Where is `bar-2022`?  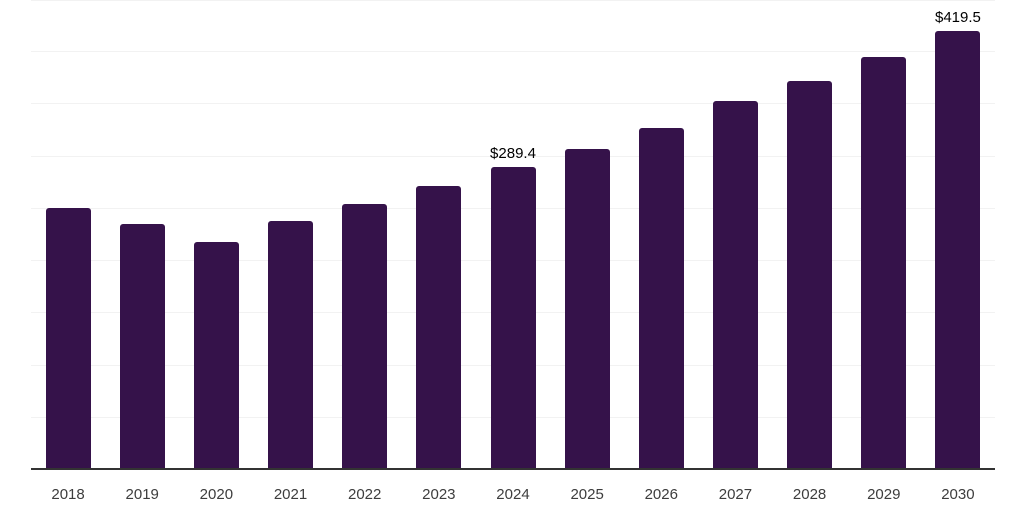 bar-2022 is located at coordinates (365, 336).